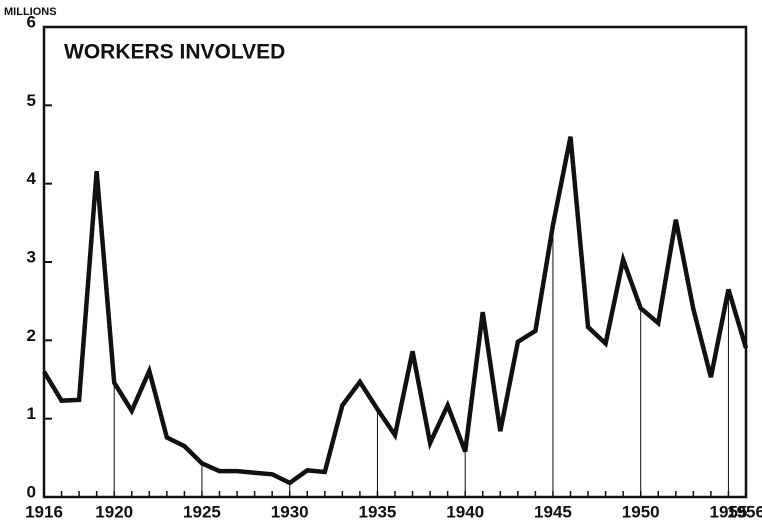 The image size is (762, 522). What do you see at coordinates (202, 511) in the screenshot?
I see `x-tick-label: 1925` at bounding box center [202, 511].